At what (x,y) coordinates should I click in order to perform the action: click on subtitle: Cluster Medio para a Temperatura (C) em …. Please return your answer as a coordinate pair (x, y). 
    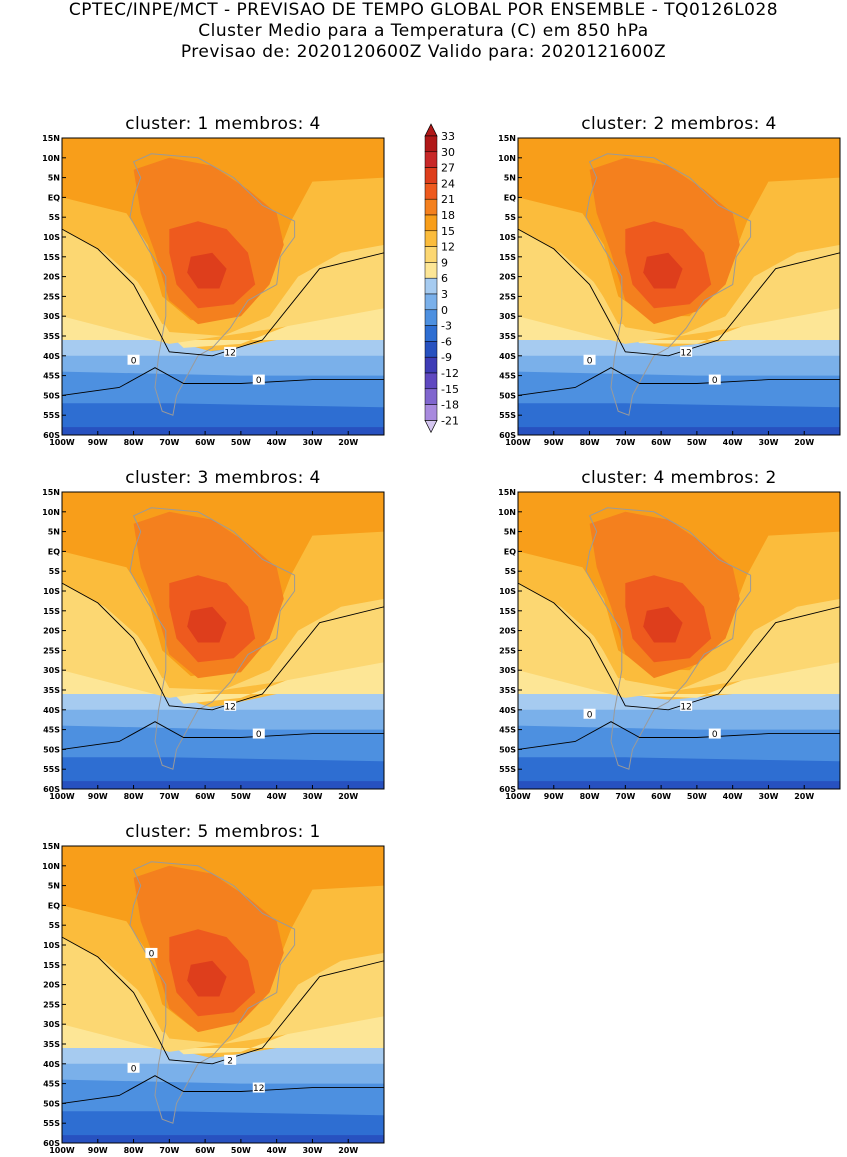
    Looking at the image, I should click on (423, 31).